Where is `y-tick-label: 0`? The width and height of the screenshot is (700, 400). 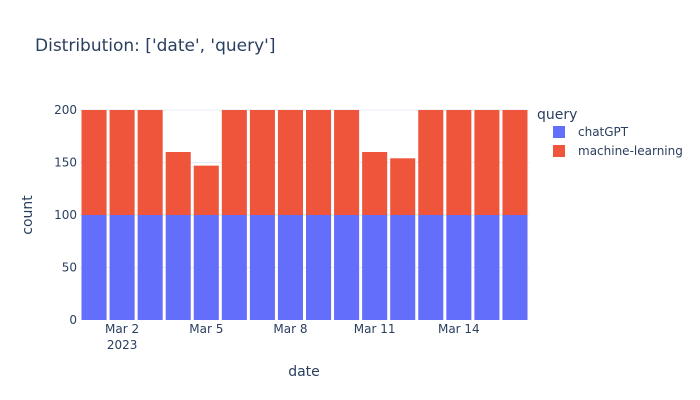
y-tick-label: 0 is located at coordinates (73, 320).